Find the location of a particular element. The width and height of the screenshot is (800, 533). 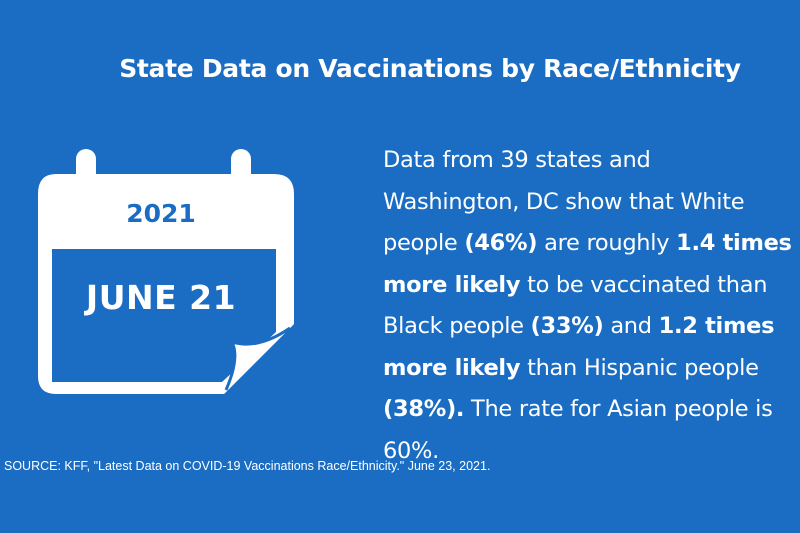

calendar-date: JUNE 21 is located at coordinates (161, 297).